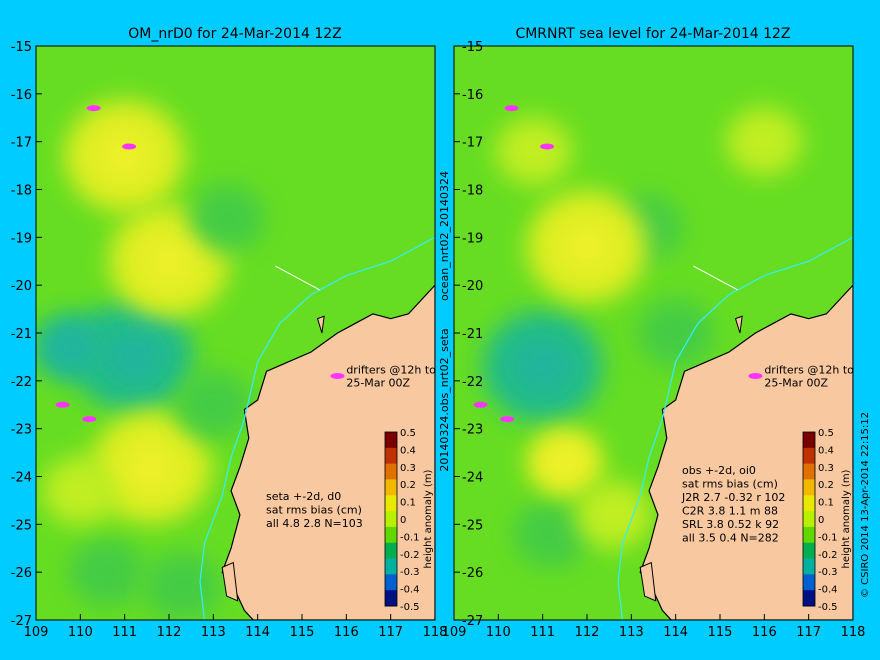  What do you see at coordinates (733, 497) in the screenshot?
I see `stats-line: J2R 2.7 -0.32 r 102` at bounding box center [733, 497].